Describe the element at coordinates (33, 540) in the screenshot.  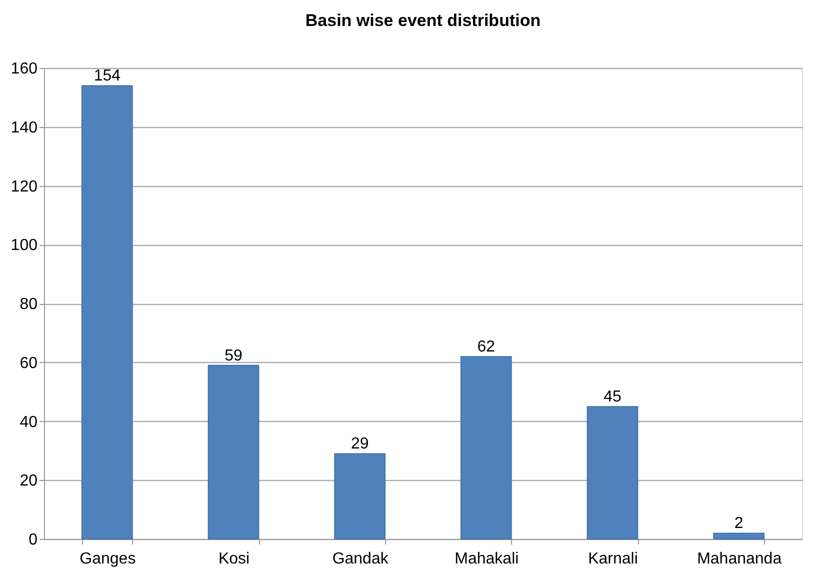
I see `y-tick-label: 0` at that location.